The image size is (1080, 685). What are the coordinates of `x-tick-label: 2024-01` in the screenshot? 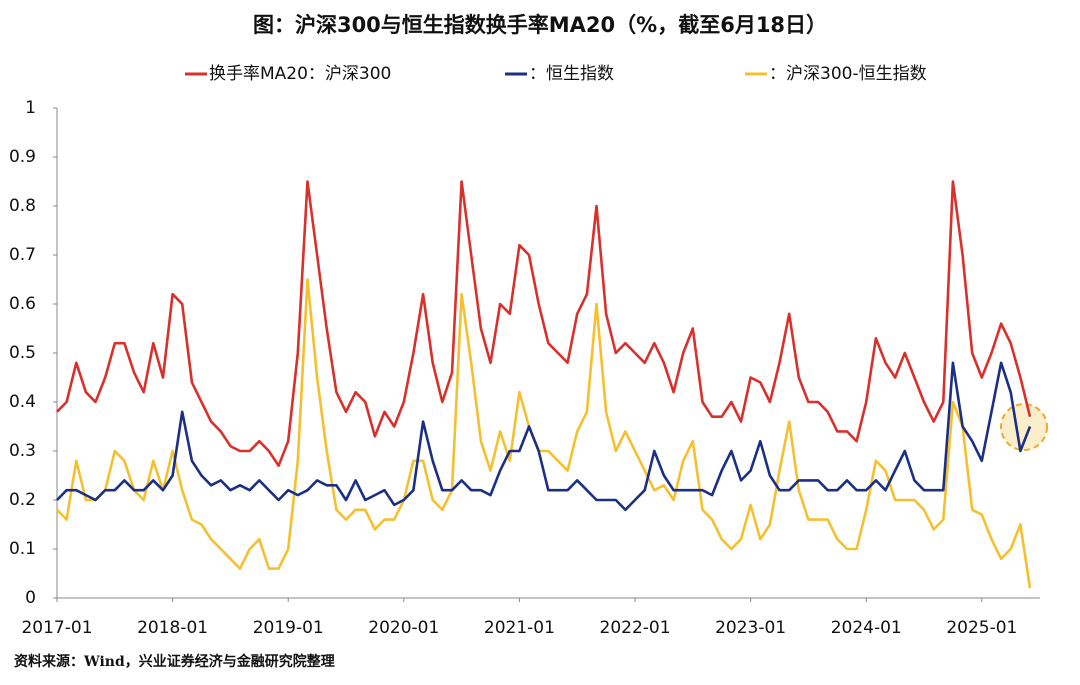 It's located at (866, 628).